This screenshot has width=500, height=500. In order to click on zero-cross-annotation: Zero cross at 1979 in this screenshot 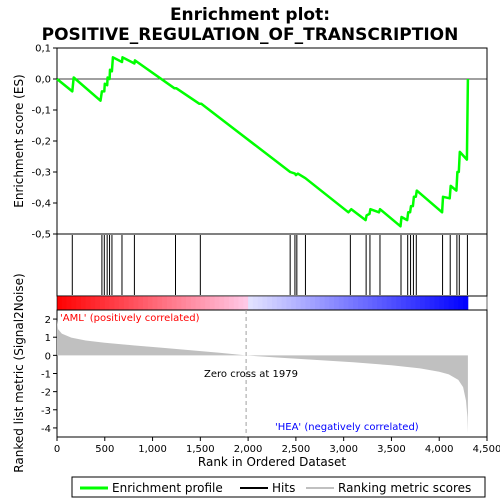, I will do `click(251, 374)`.